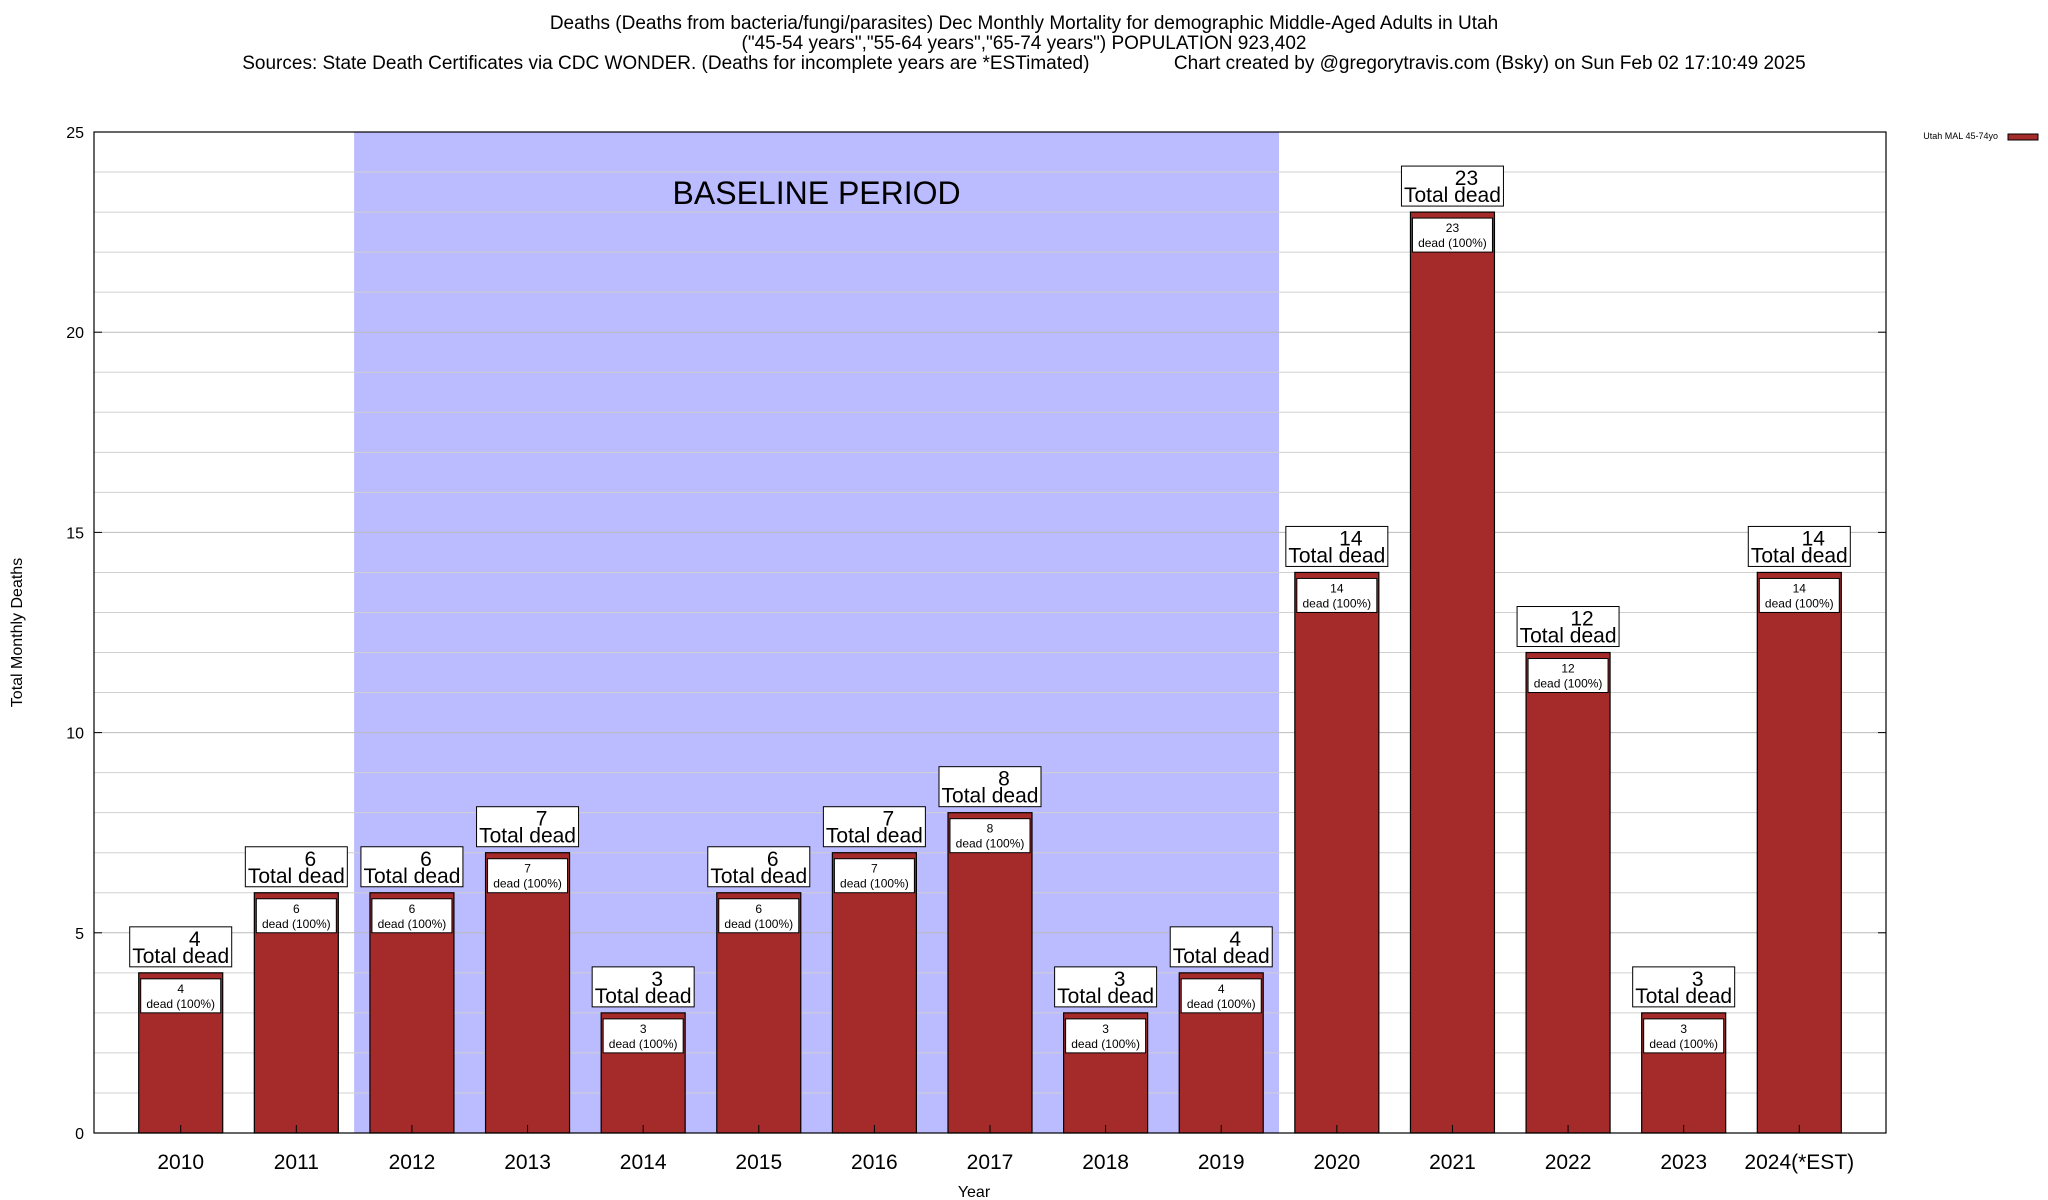 Image resolution: width=2048 pixels, height=1200 pixels. Describe the element at coordinates (1004, 779) in the screenshot. I see `bar-total-value: 8` at that location.